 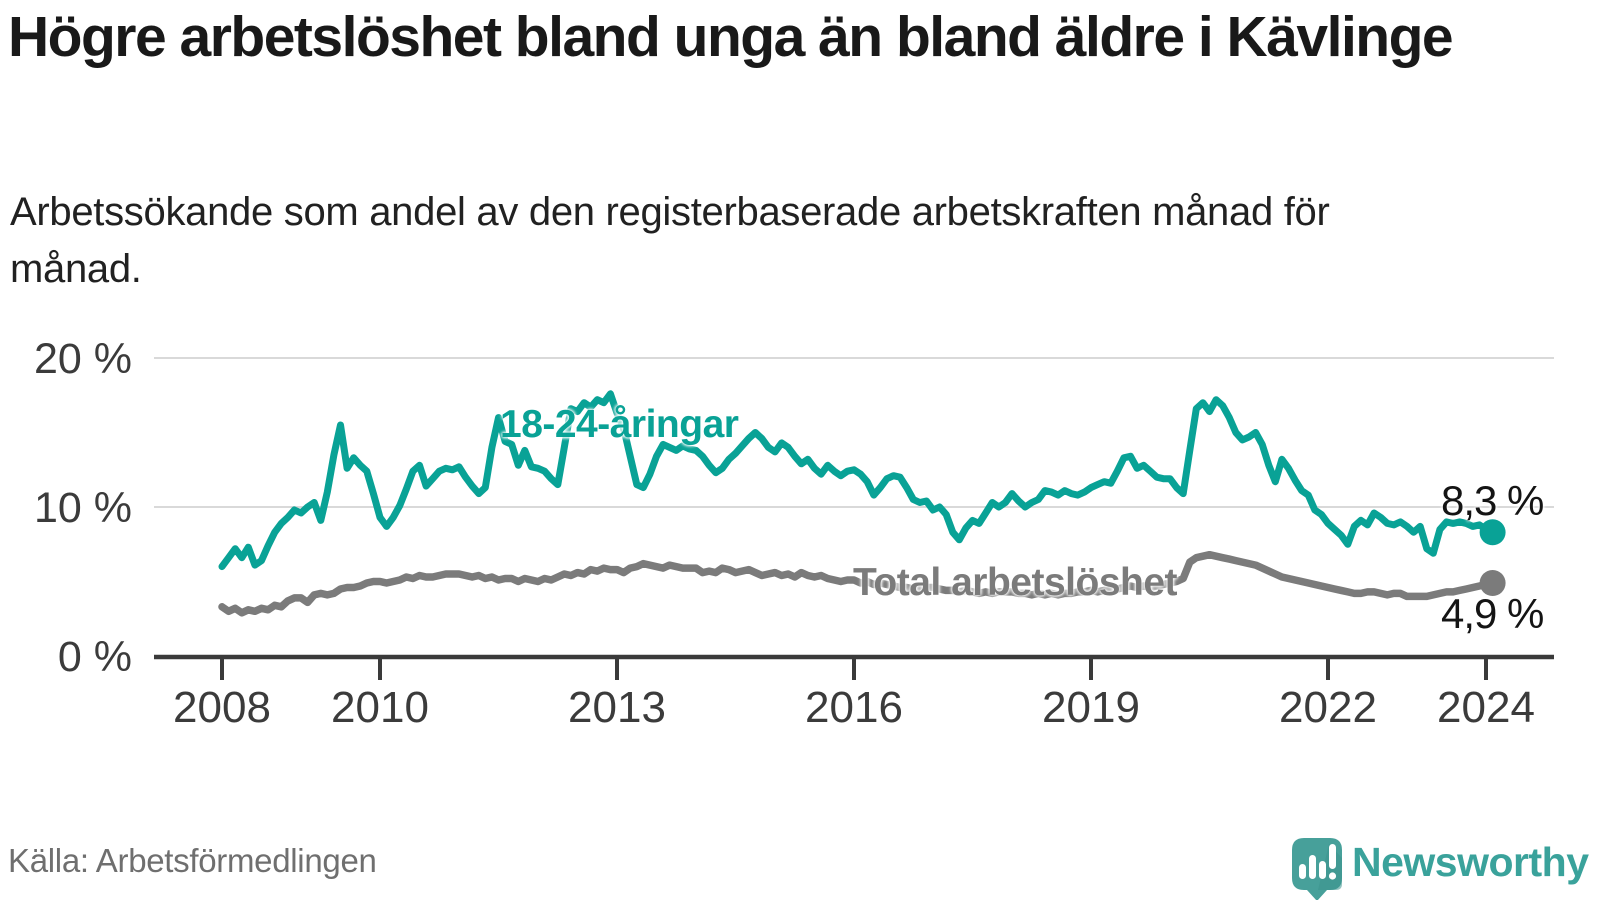 What do you see at coordinates (1486, 707) in the screenshot?
I see `x-axis-tick-label: 2024` at bounding box center [1486, 707].